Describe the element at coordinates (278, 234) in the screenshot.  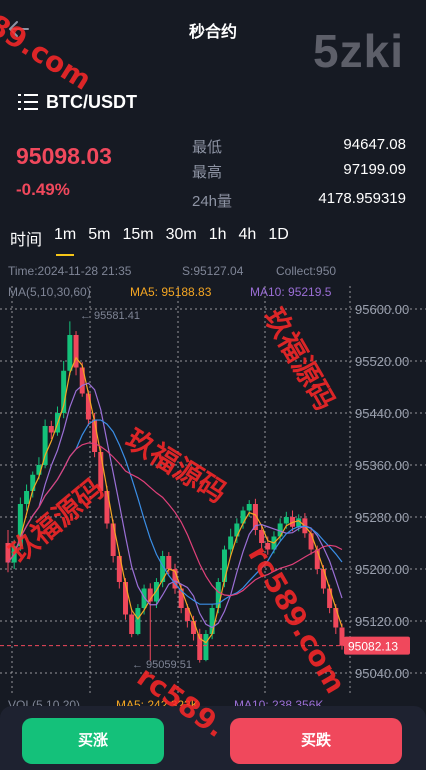
I see `interval-tab-1d: 1D` at that location.